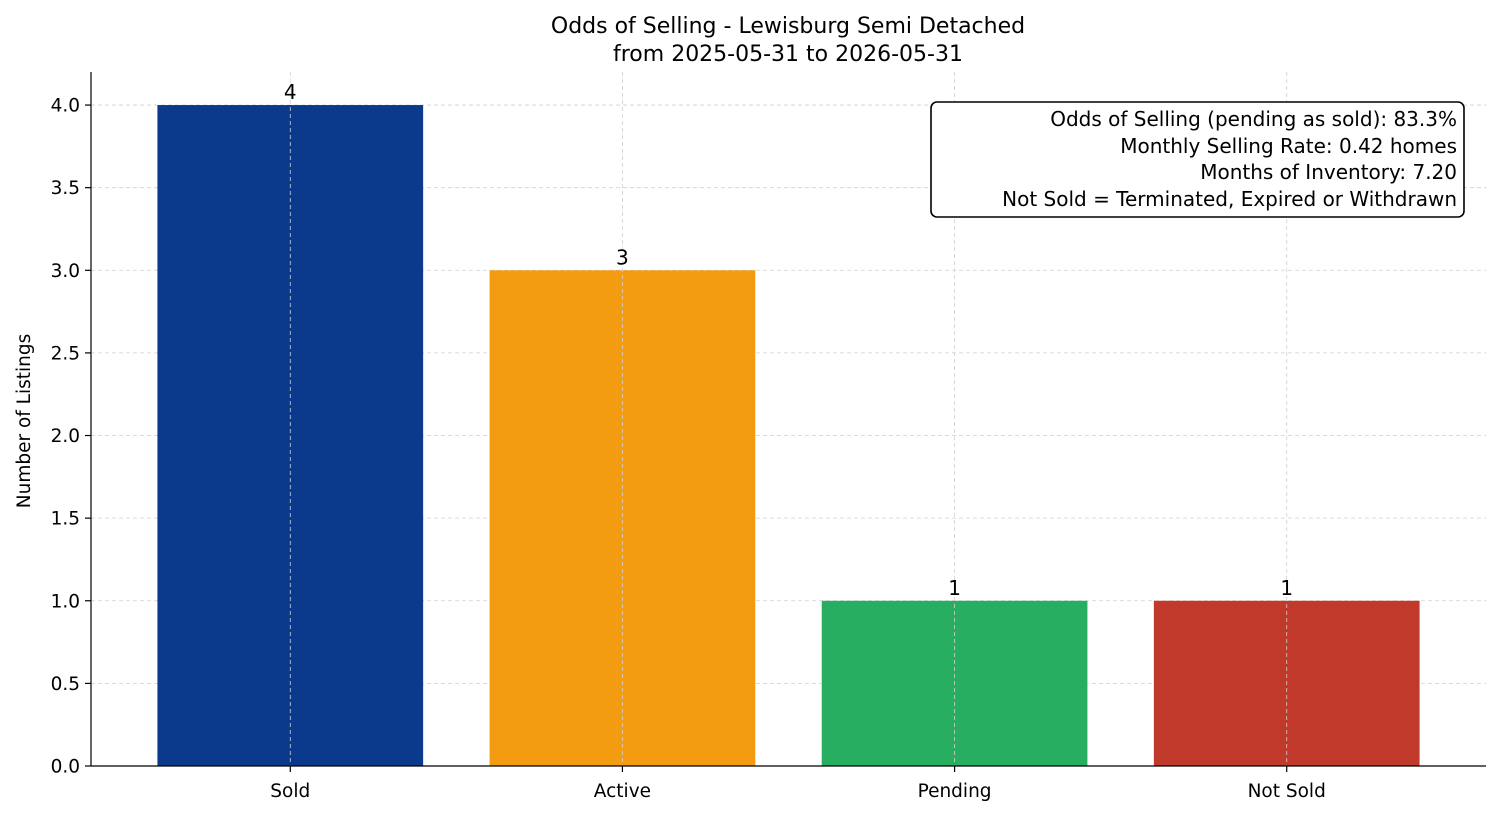  I want to click on y-tick-label: 1.0, so click(65, 601).